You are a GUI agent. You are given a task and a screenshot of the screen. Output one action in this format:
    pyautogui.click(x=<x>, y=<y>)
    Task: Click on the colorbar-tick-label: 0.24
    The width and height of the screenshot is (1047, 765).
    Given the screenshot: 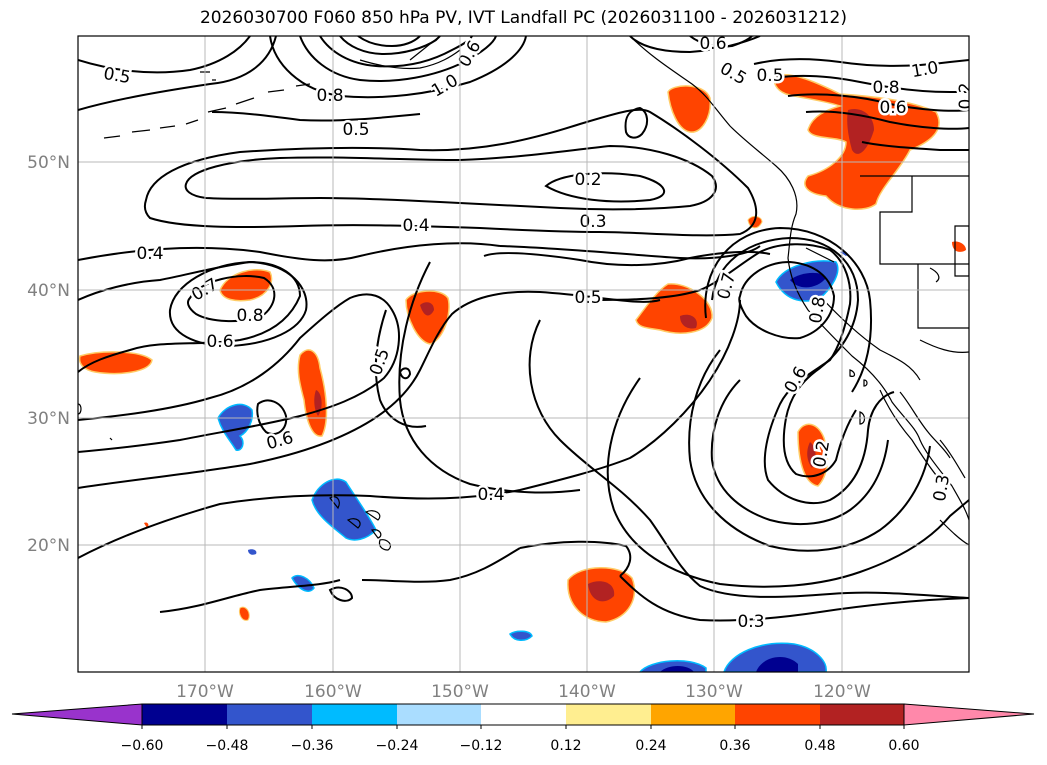 What is the action you would take?
    pyautogui.click(x=650, y=746)
    